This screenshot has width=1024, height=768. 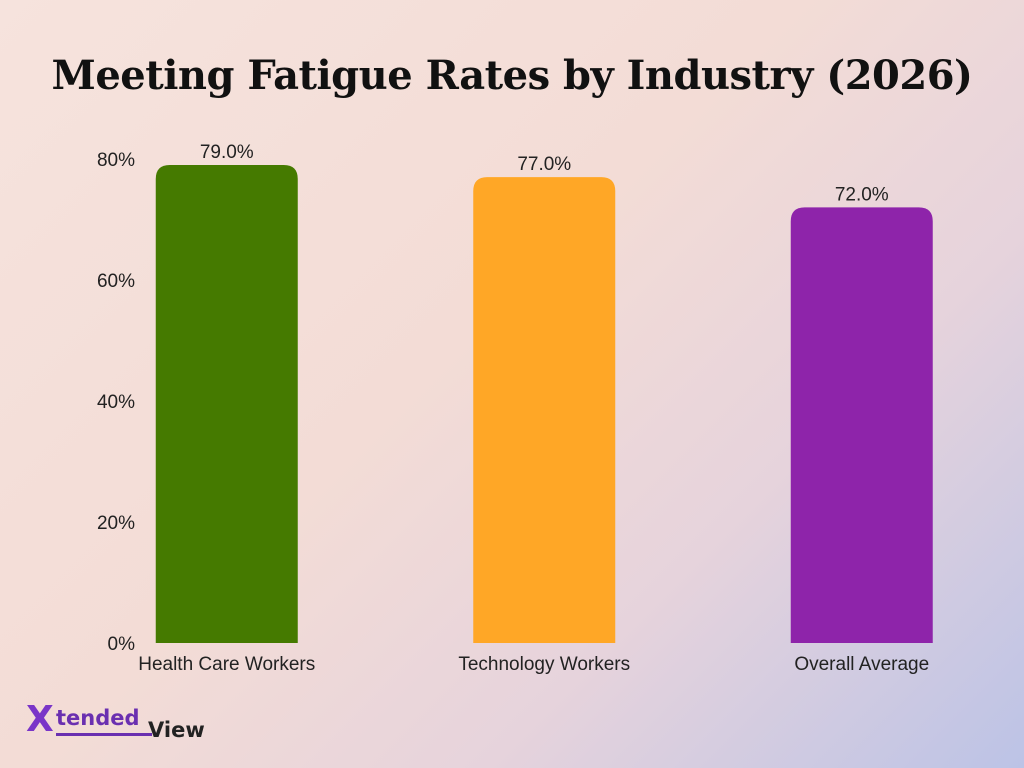 I want to click on x-tick-label: Health Care Workers, so click(x=226, y=664).